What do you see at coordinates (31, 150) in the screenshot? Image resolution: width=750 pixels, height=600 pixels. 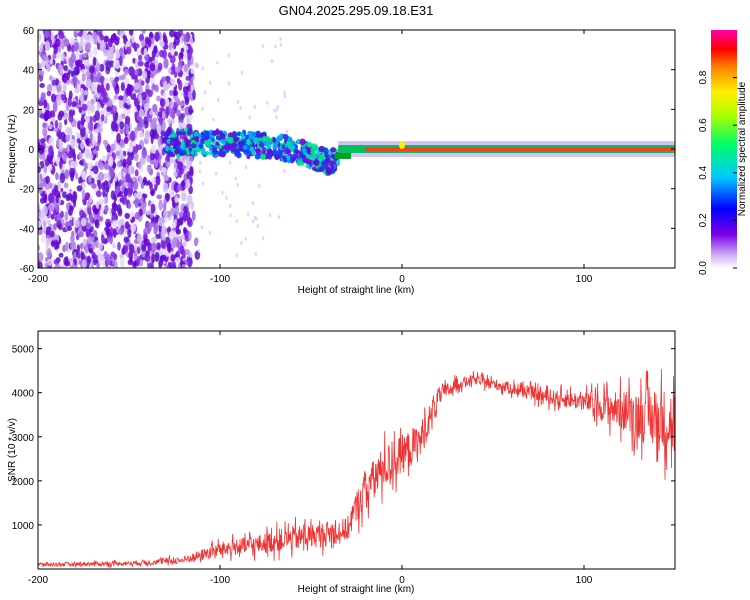 I see `spectrogram-ytick-label: 0` at bounding box center [31, 150].